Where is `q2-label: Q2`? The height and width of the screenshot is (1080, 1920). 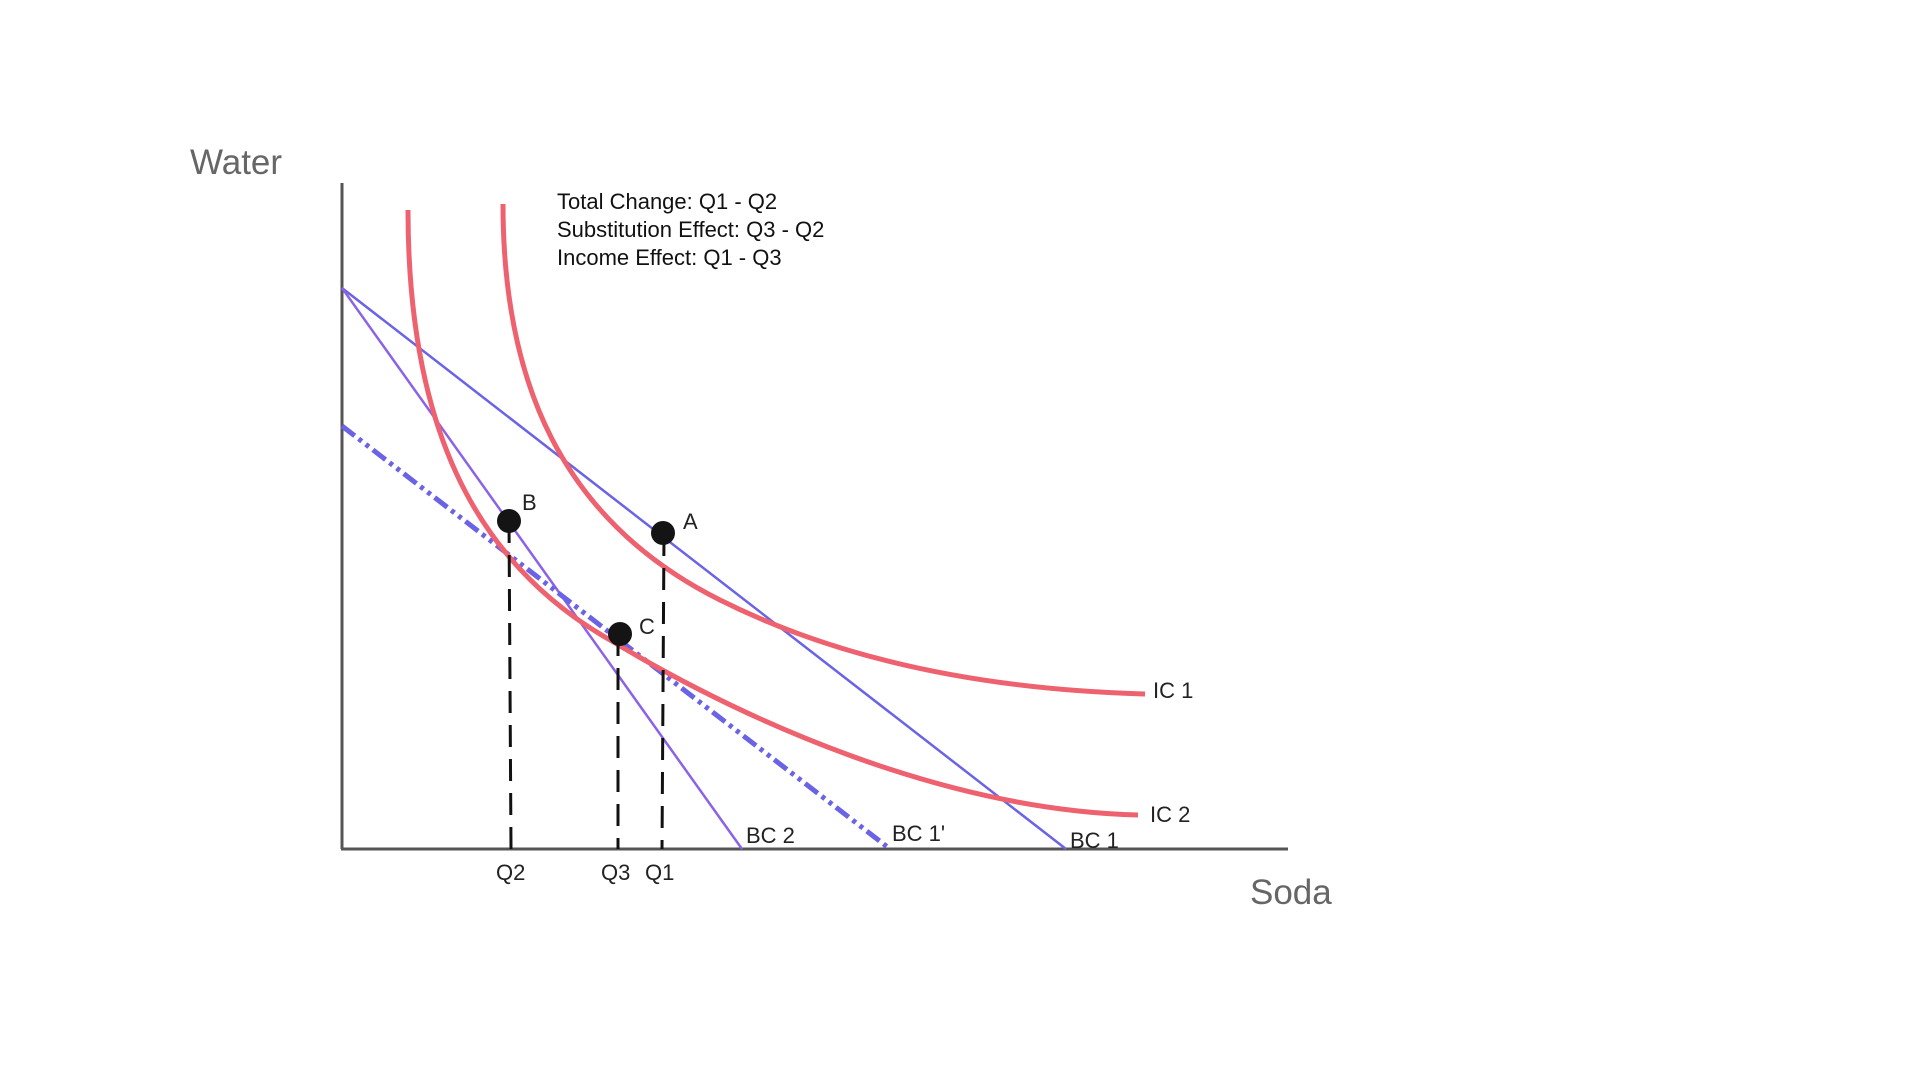 q2-label: Q2 is located at coordinates (510, 872).